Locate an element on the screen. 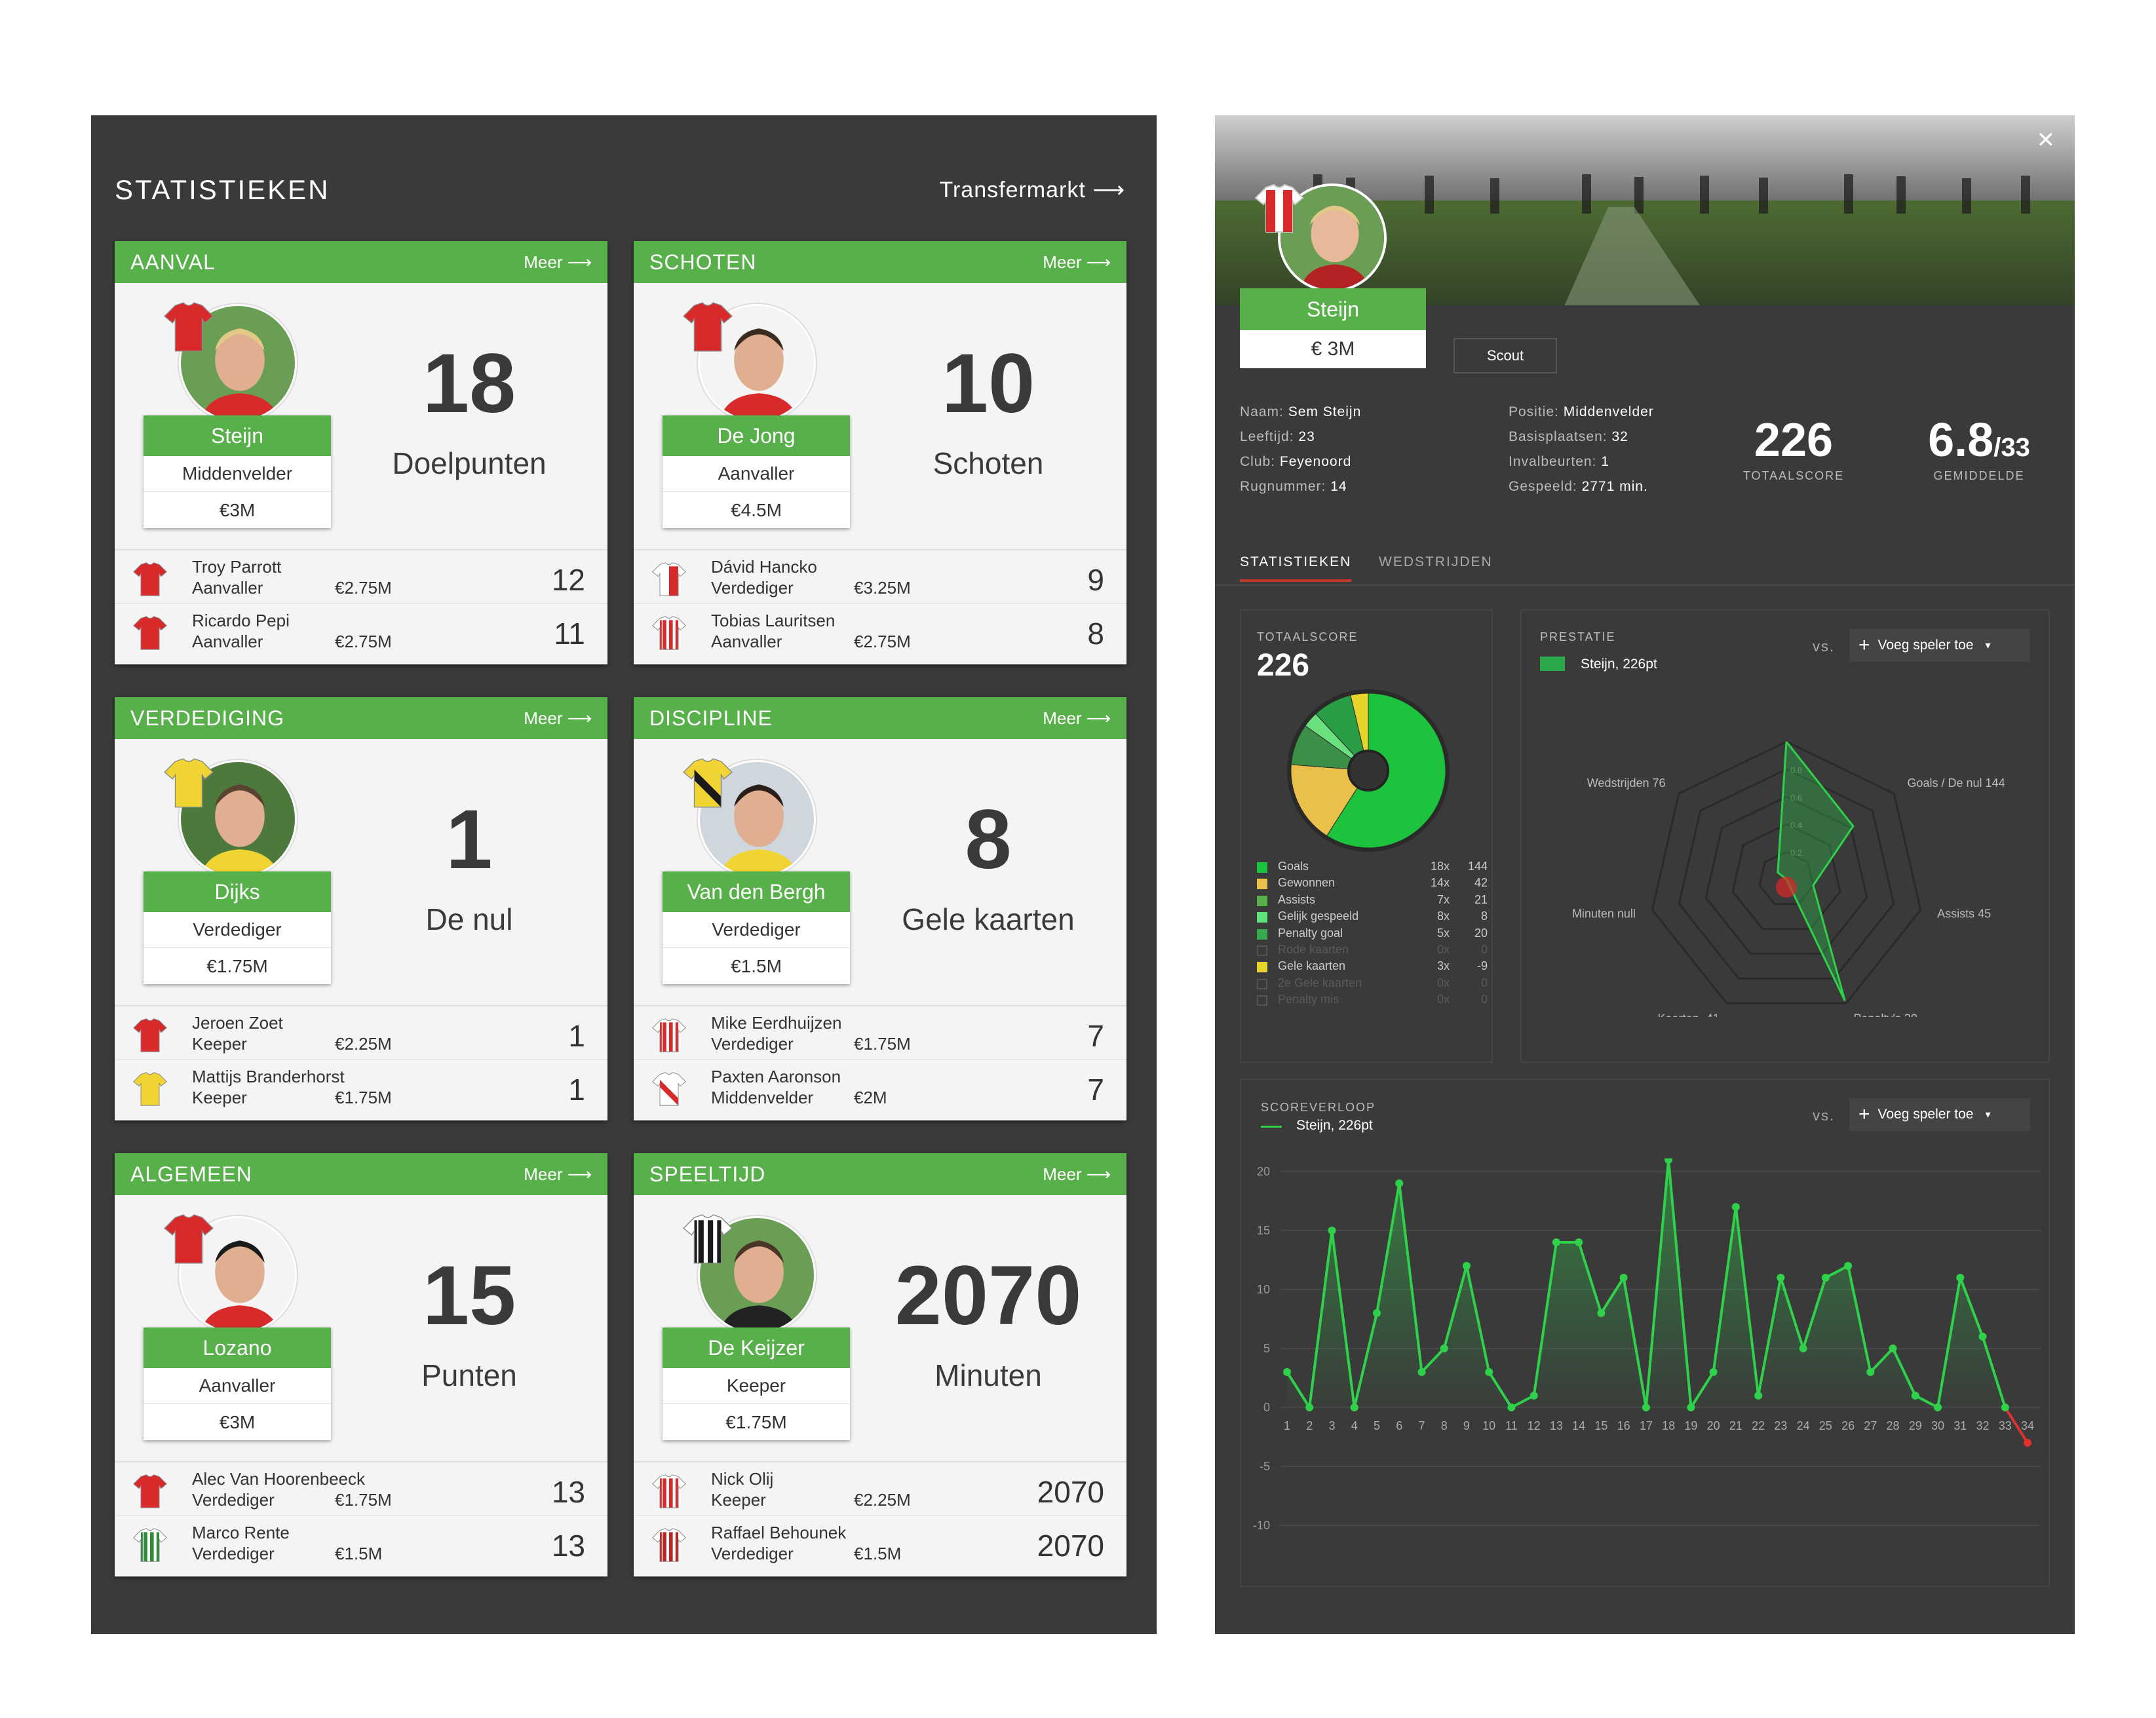 Image resolution: width=2156 pixels, height=1718 pixels. page-title: STATISTIEKEN is located at coordinates (222, 189).